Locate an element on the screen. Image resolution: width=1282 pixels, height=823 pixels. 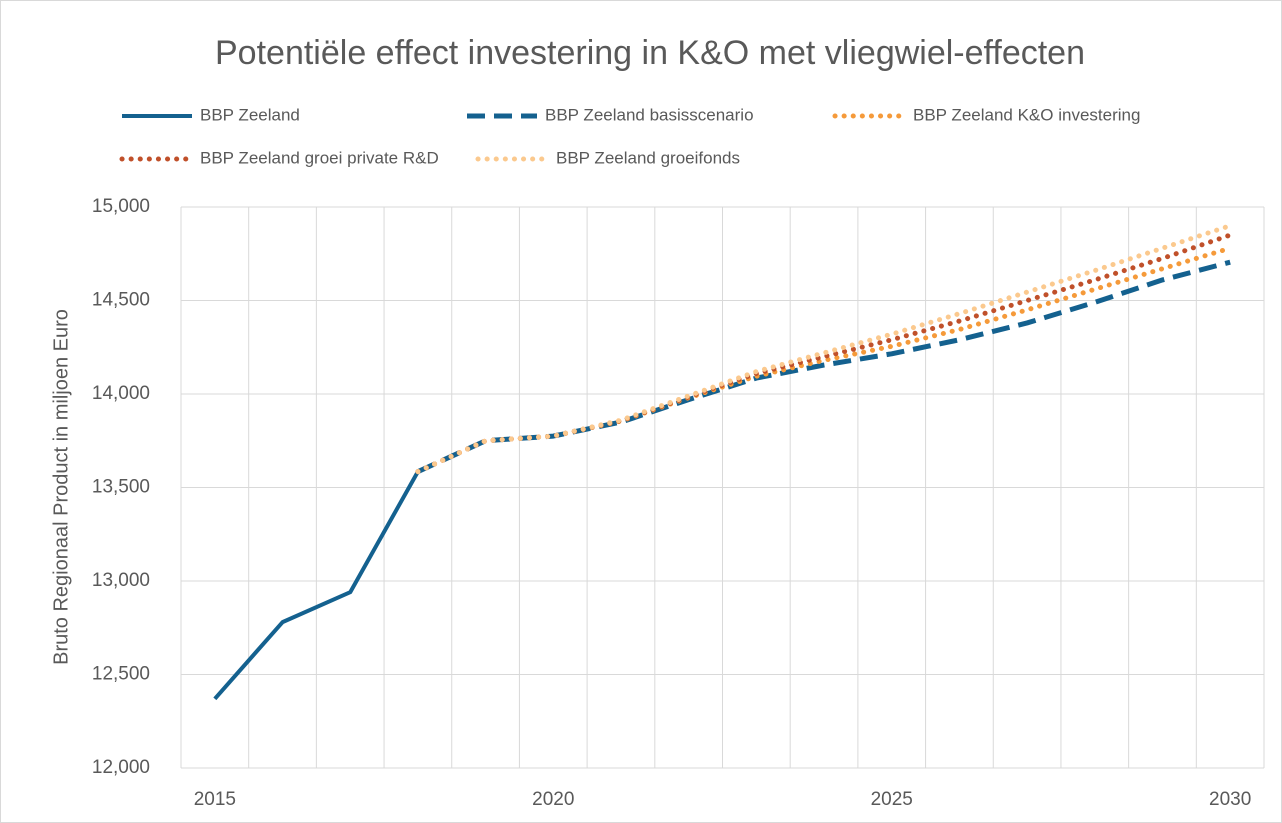
y-tick-label: 12,000 is located at coordinates (121, 767).